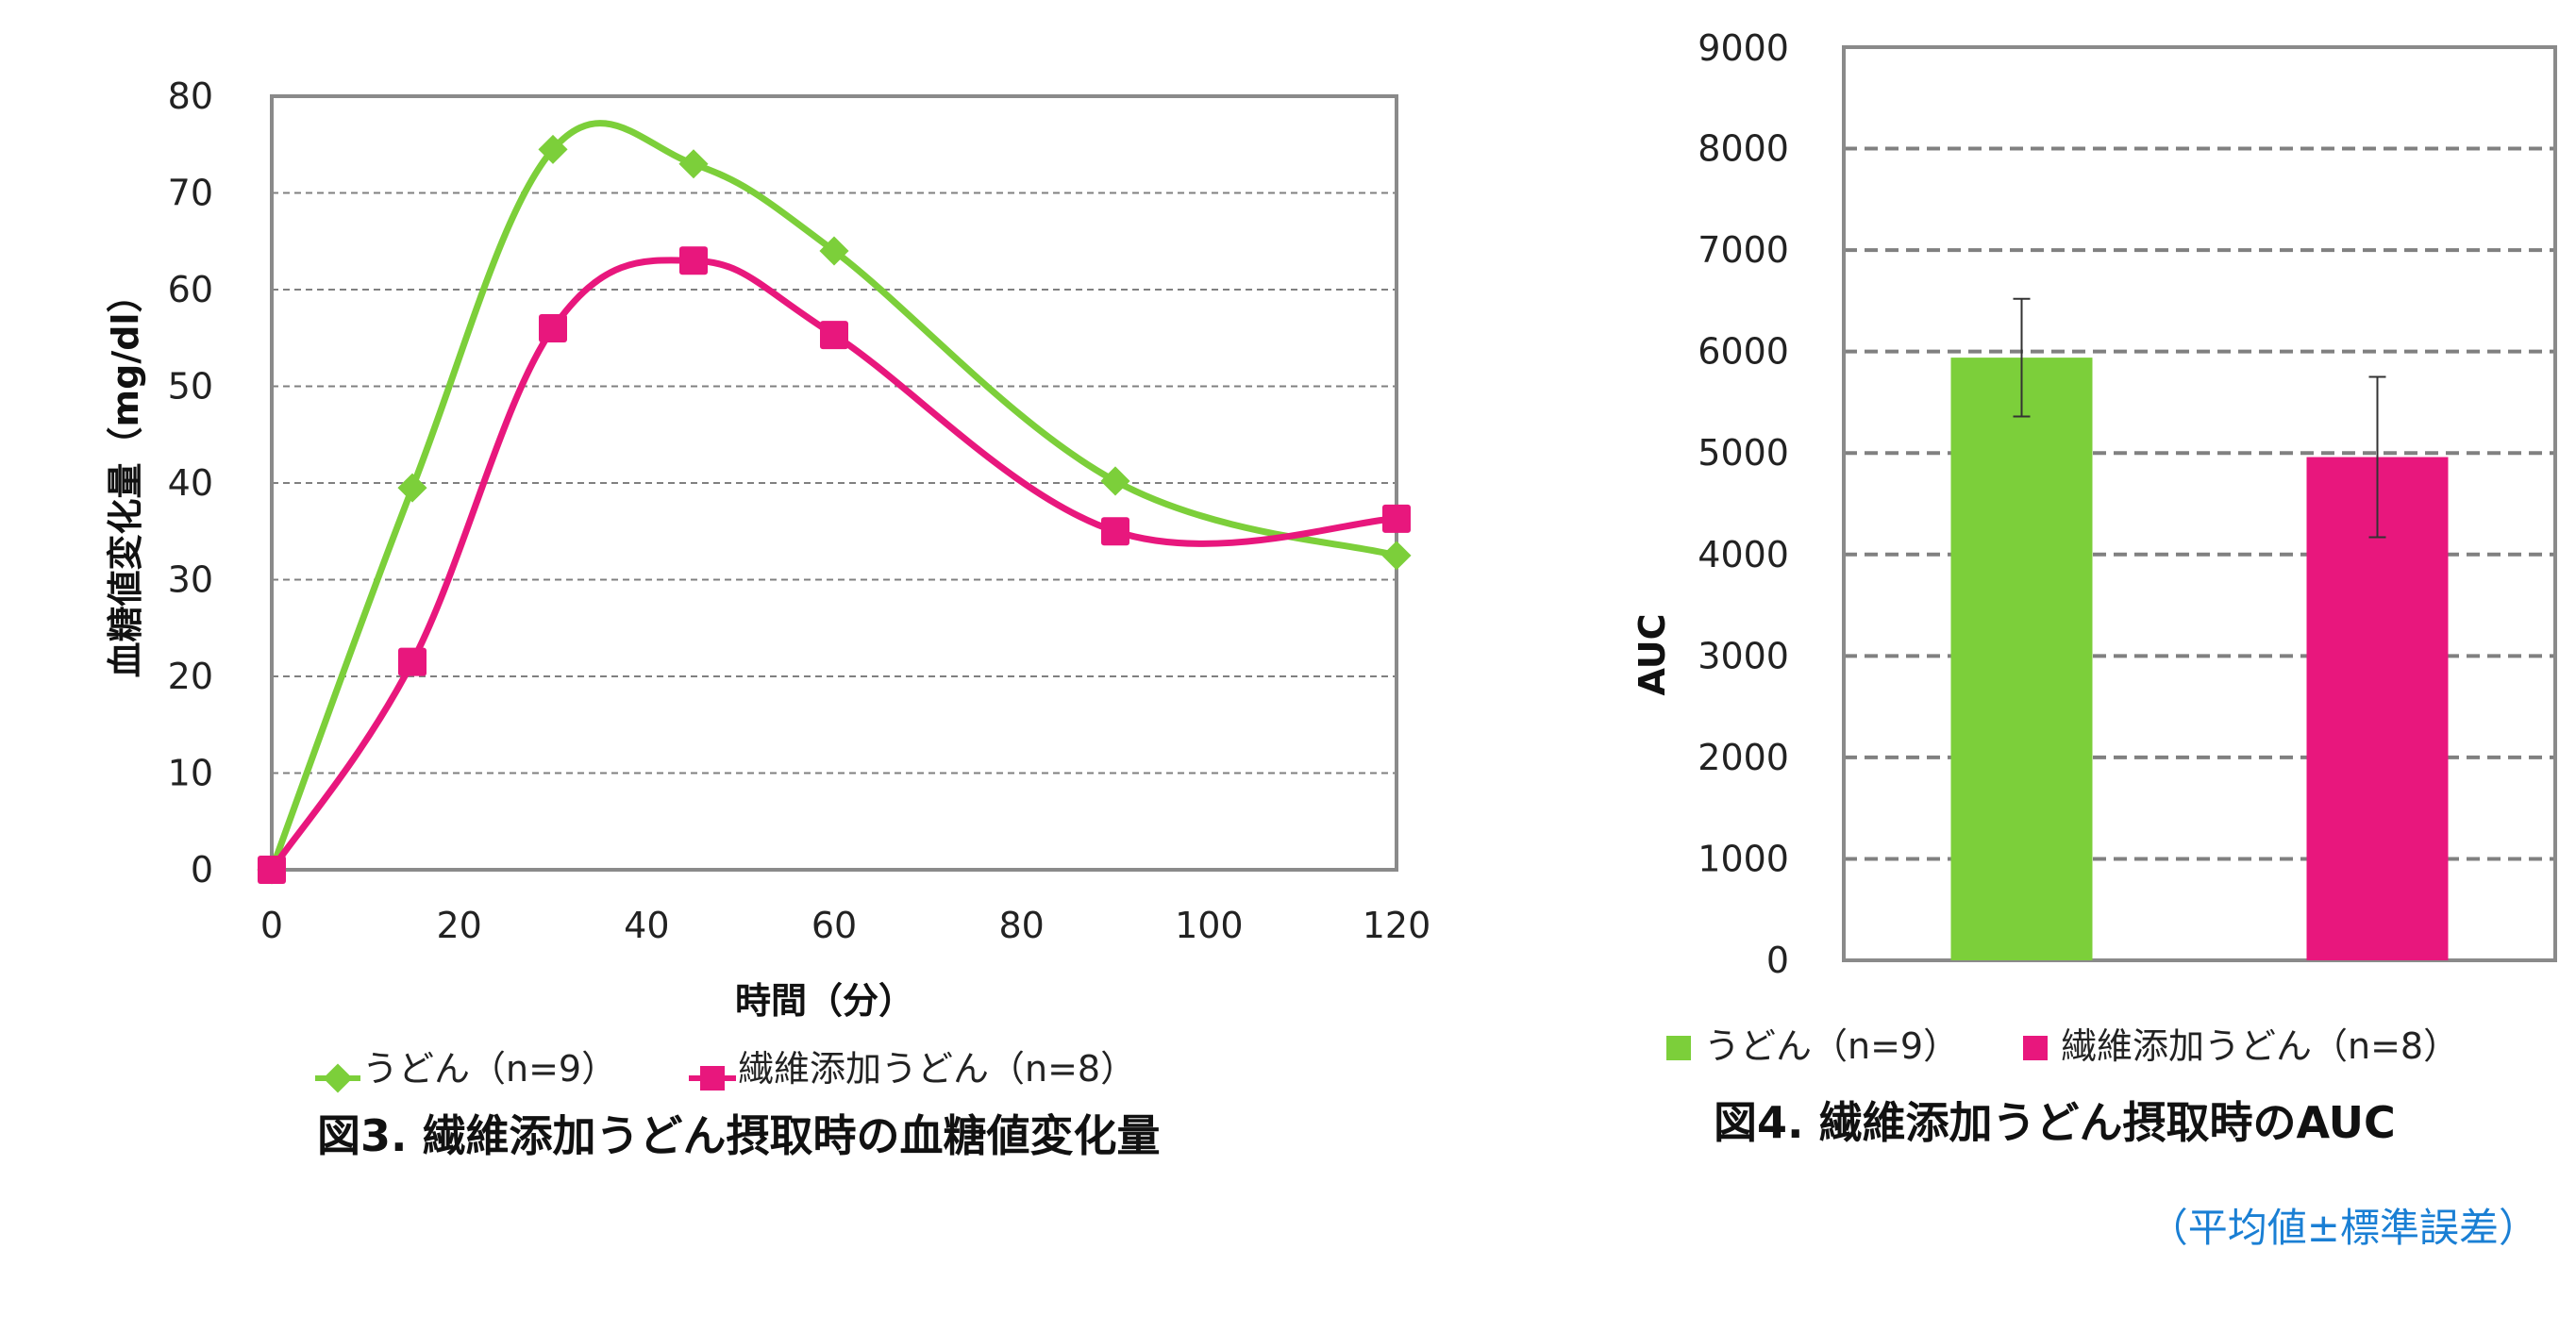  I want to click on c2-y-tick-label: 5000, so click(1743, 453).